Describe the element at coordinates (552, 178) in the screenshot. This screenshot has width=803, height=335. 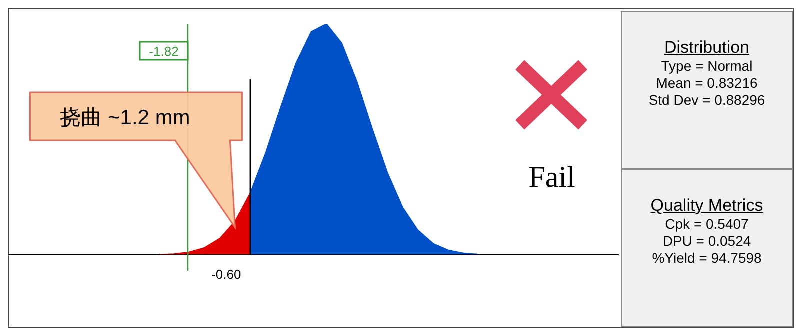
I see `text: Fail` at that location.